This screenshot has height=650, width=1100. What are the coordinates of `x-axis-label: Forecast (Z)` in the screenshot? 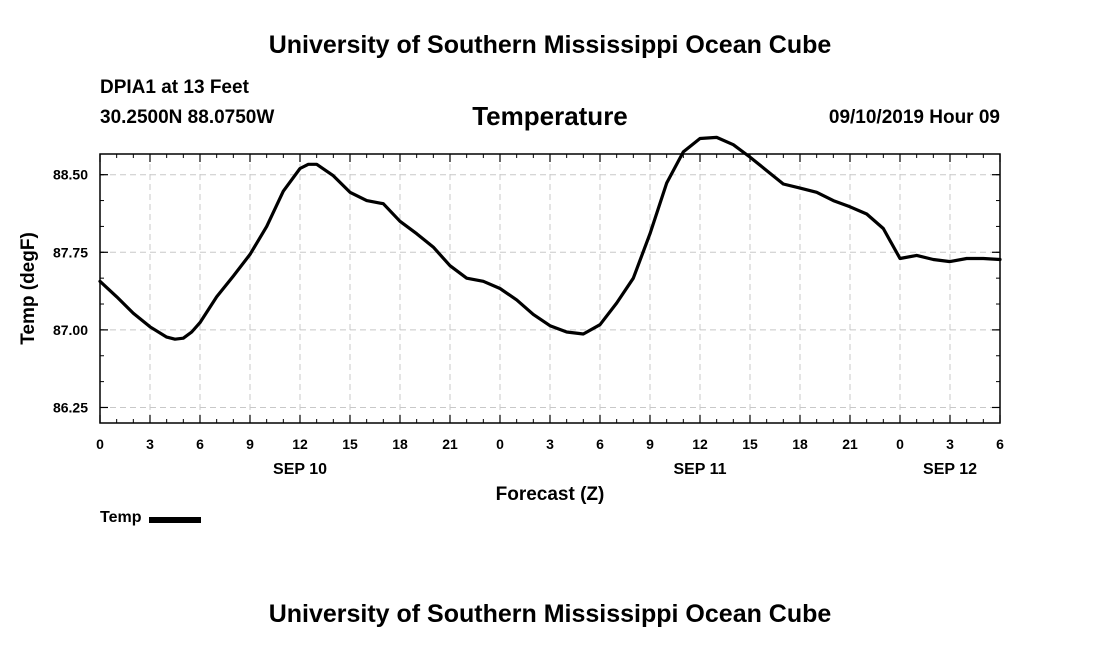 It's located at (550, 494).